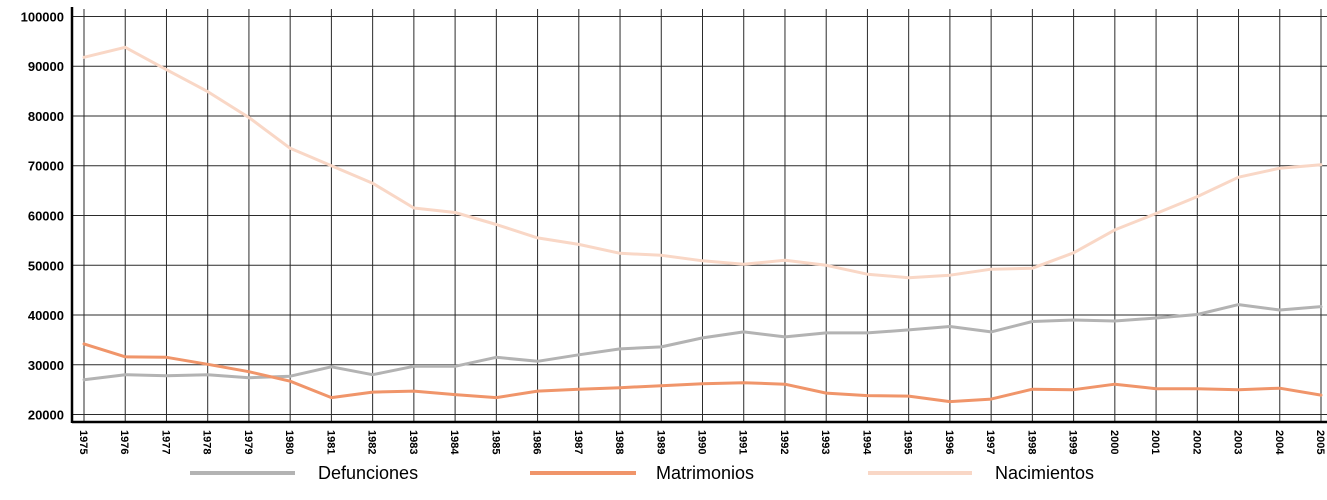 This screenshot has height=500, width=1327. Describe the element at coordinates (660, 442) in the screenshot. I see `x-tick-label: 1989` at that location.